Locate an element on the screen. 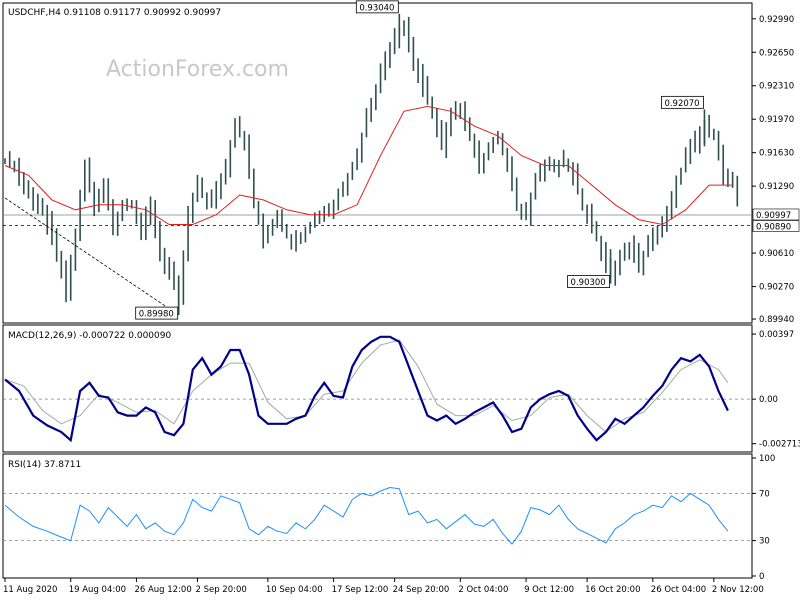  price-axis-tick-label: 0.89940 is located at coordinates (776, 320).